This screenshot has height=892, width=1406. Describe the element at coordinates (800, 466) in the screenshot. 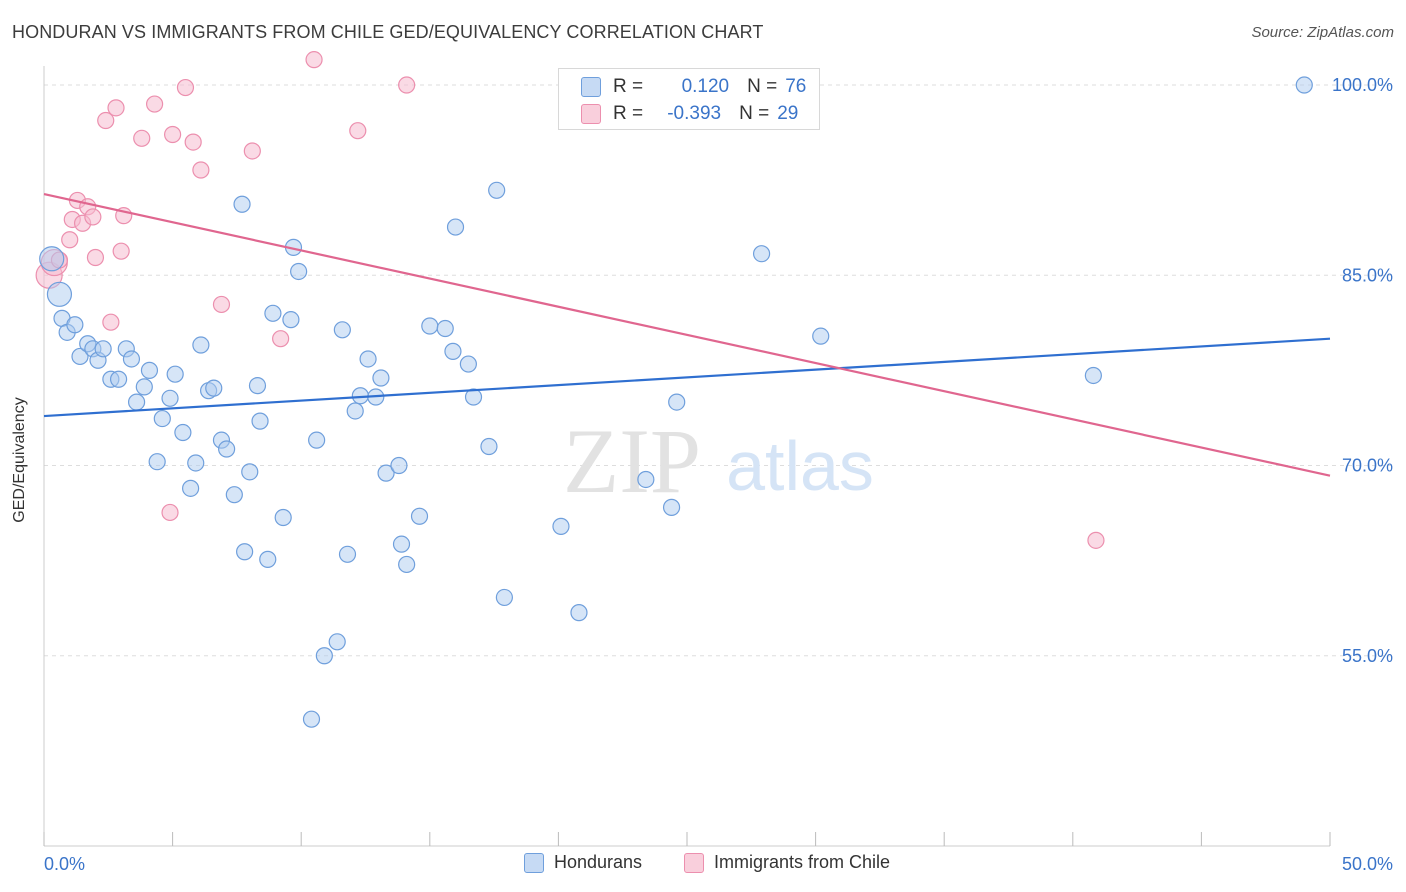

I see `watermark-atlas: atlas` at that location.